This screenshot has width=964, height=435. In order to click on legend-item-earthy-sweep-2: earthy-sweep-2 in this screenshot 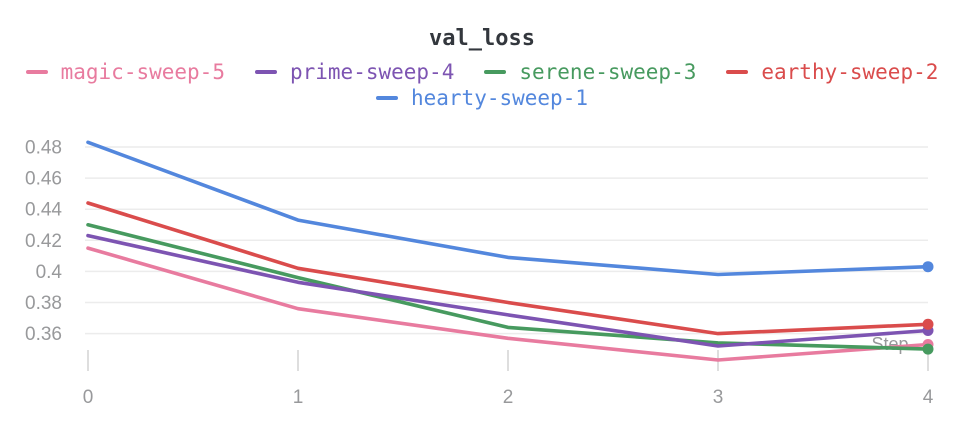, I will do `click(832, 72)`.